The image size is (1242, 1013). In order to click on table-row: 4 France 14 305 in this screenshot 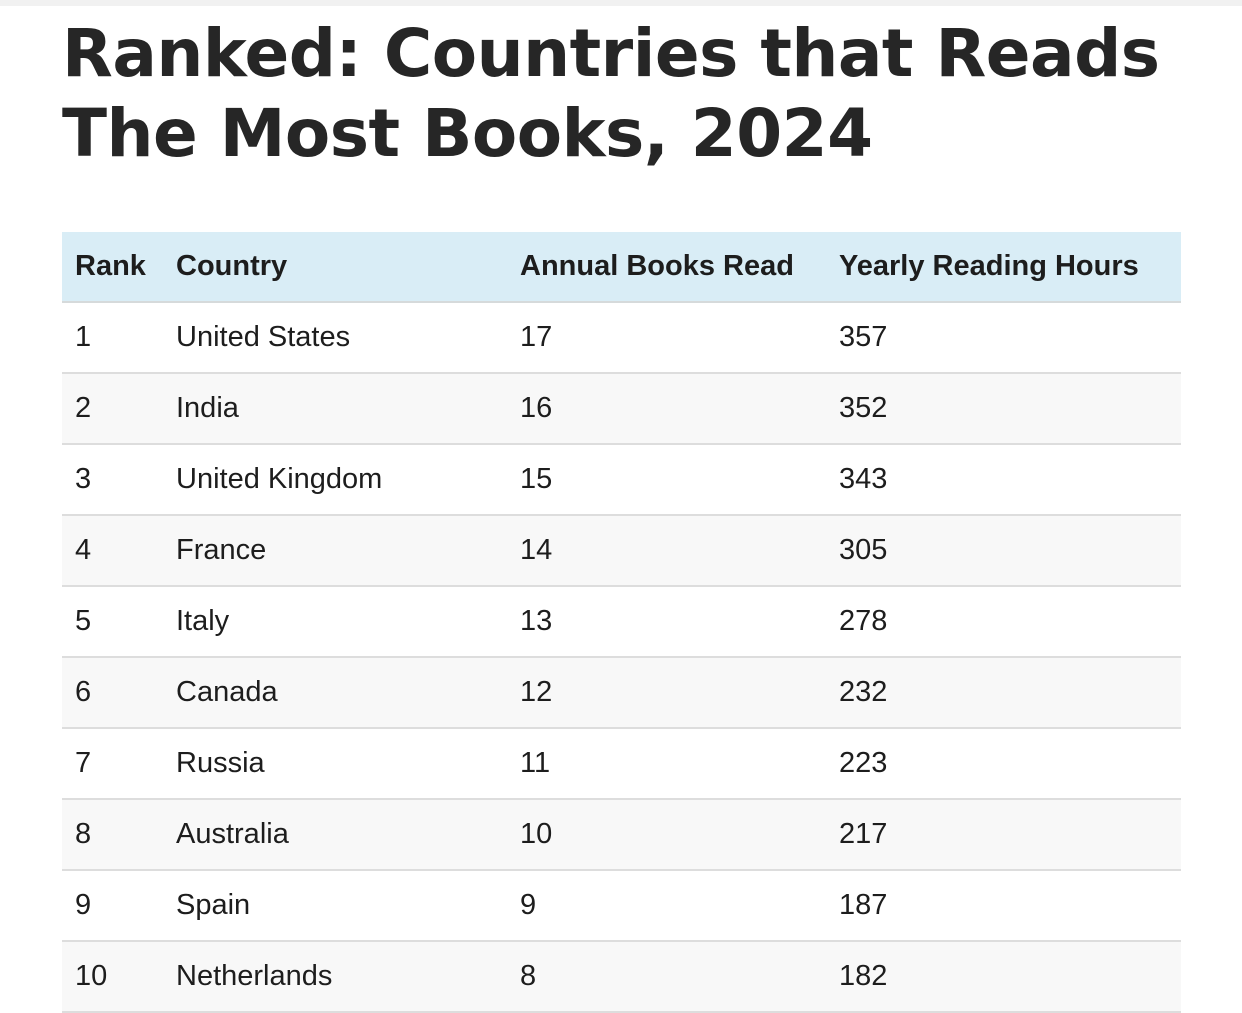, I will do `click(621, 551)`.